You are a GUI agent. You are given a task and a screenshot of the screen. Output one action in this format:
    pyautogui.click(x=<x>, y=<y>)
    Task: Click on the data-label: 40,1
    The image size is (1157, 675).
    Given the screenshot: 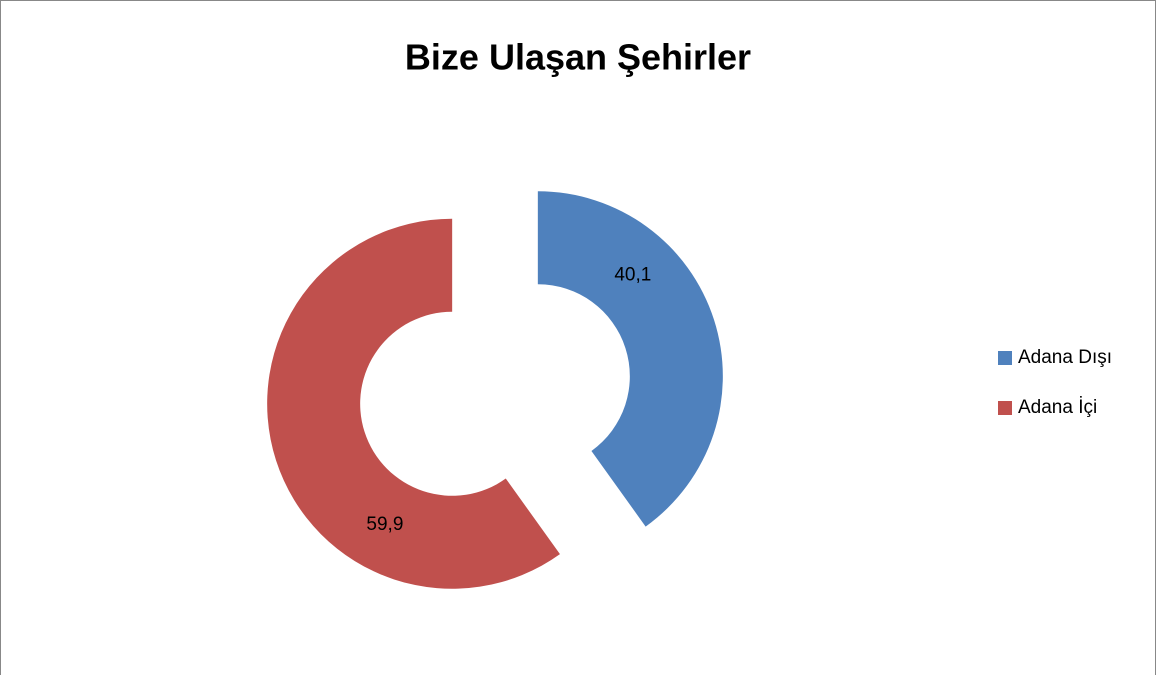 What is the action you would take?
    pyautogui.click(x=632, y=274)
    